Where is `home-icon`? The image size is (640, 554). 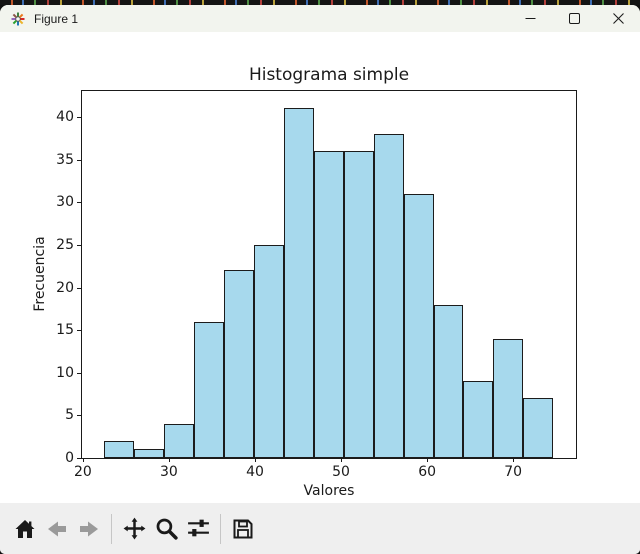
home-icon is located at coordinates (25, 528).